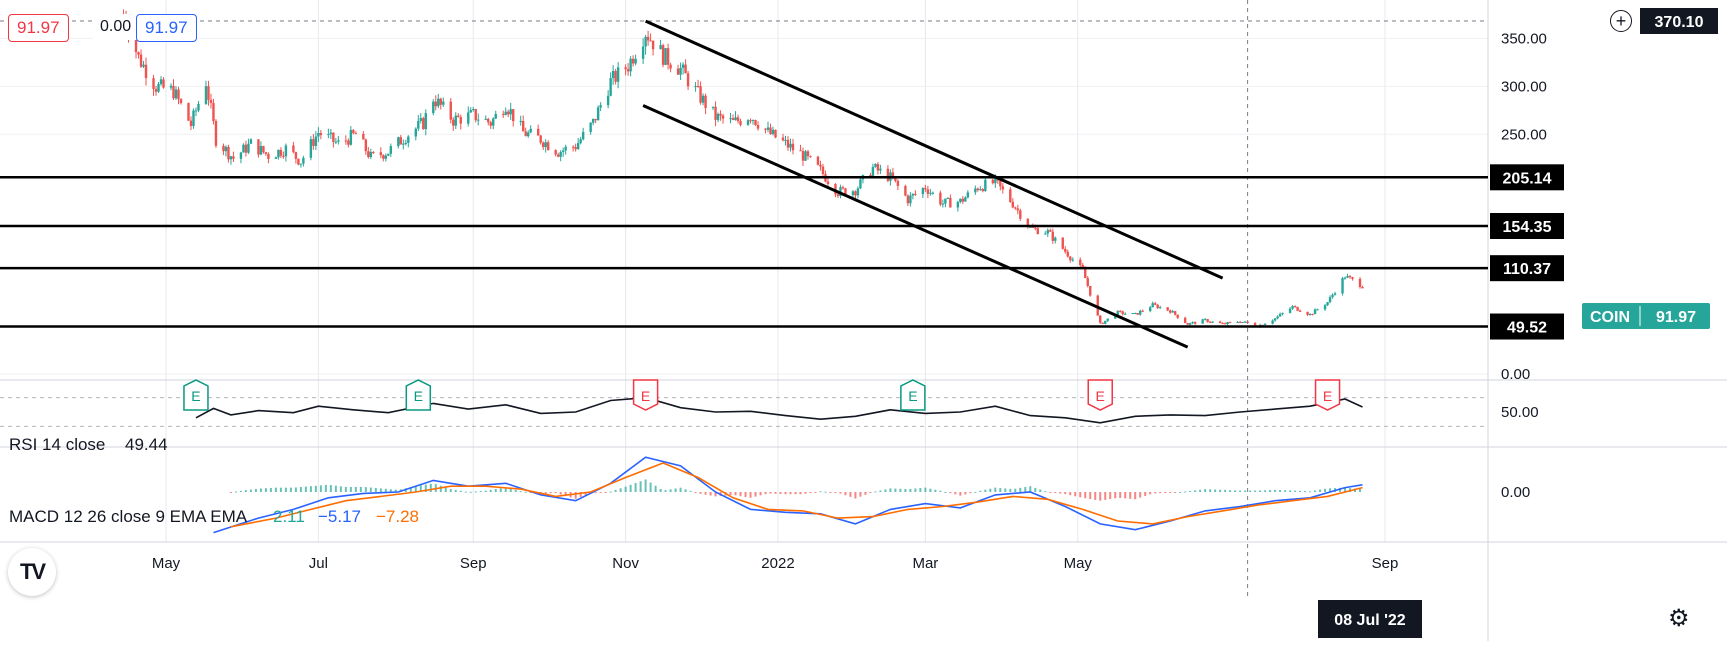 The image size is (1727, 646). What do you see at coordinates (166, 28) in the screenshot?
I see `price-legend-blue: 91.97` at bounding box center [166, 28].